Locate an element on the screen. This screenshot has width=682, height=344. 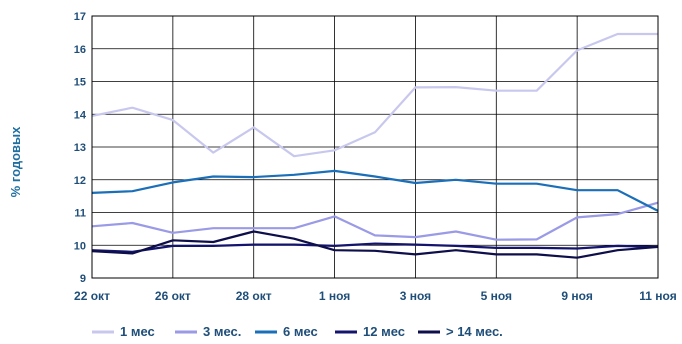
legend-label: 6 мес is located at coordinates (300, 331).